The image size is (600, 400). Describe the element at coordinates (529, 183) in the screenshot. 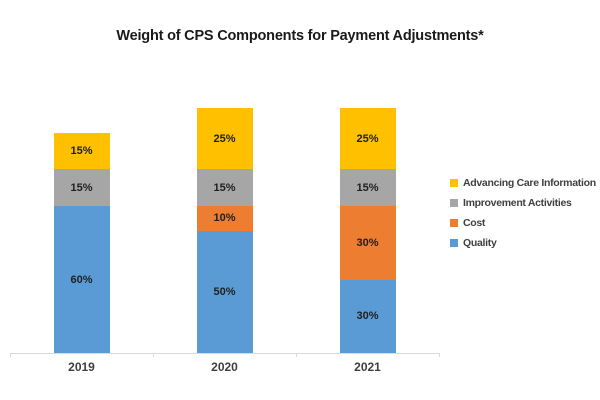

I see `legend-label: Advancing Care Information` at that location.